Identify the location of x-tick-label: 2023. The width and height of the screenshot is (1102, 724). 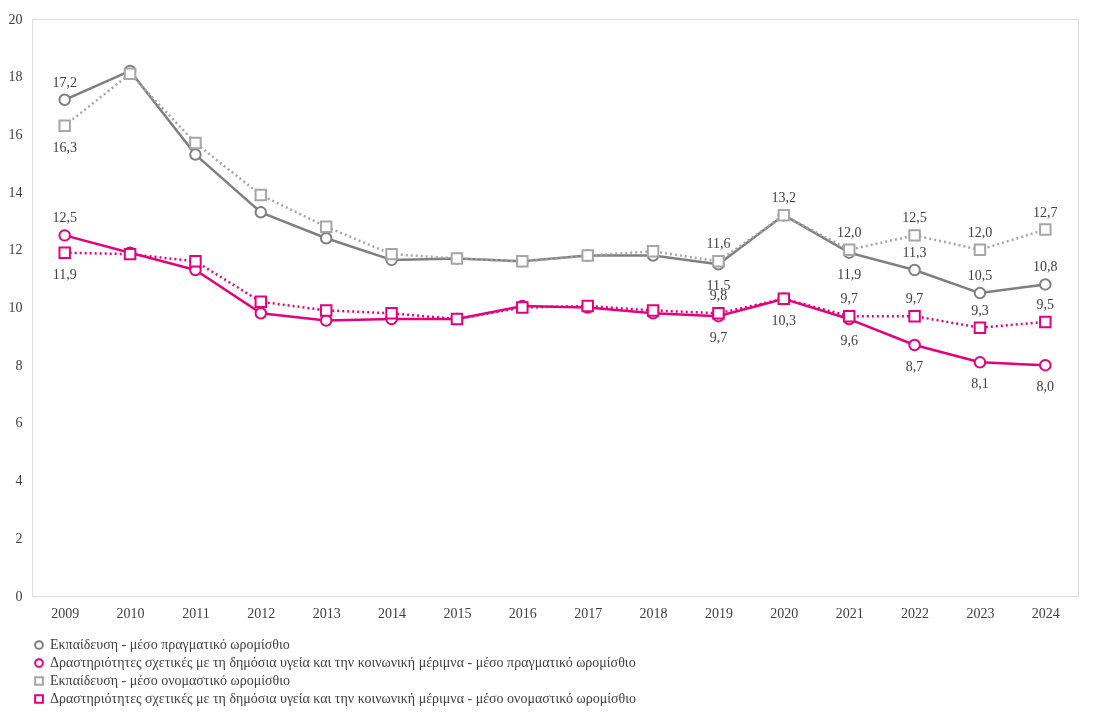
(980, 613).